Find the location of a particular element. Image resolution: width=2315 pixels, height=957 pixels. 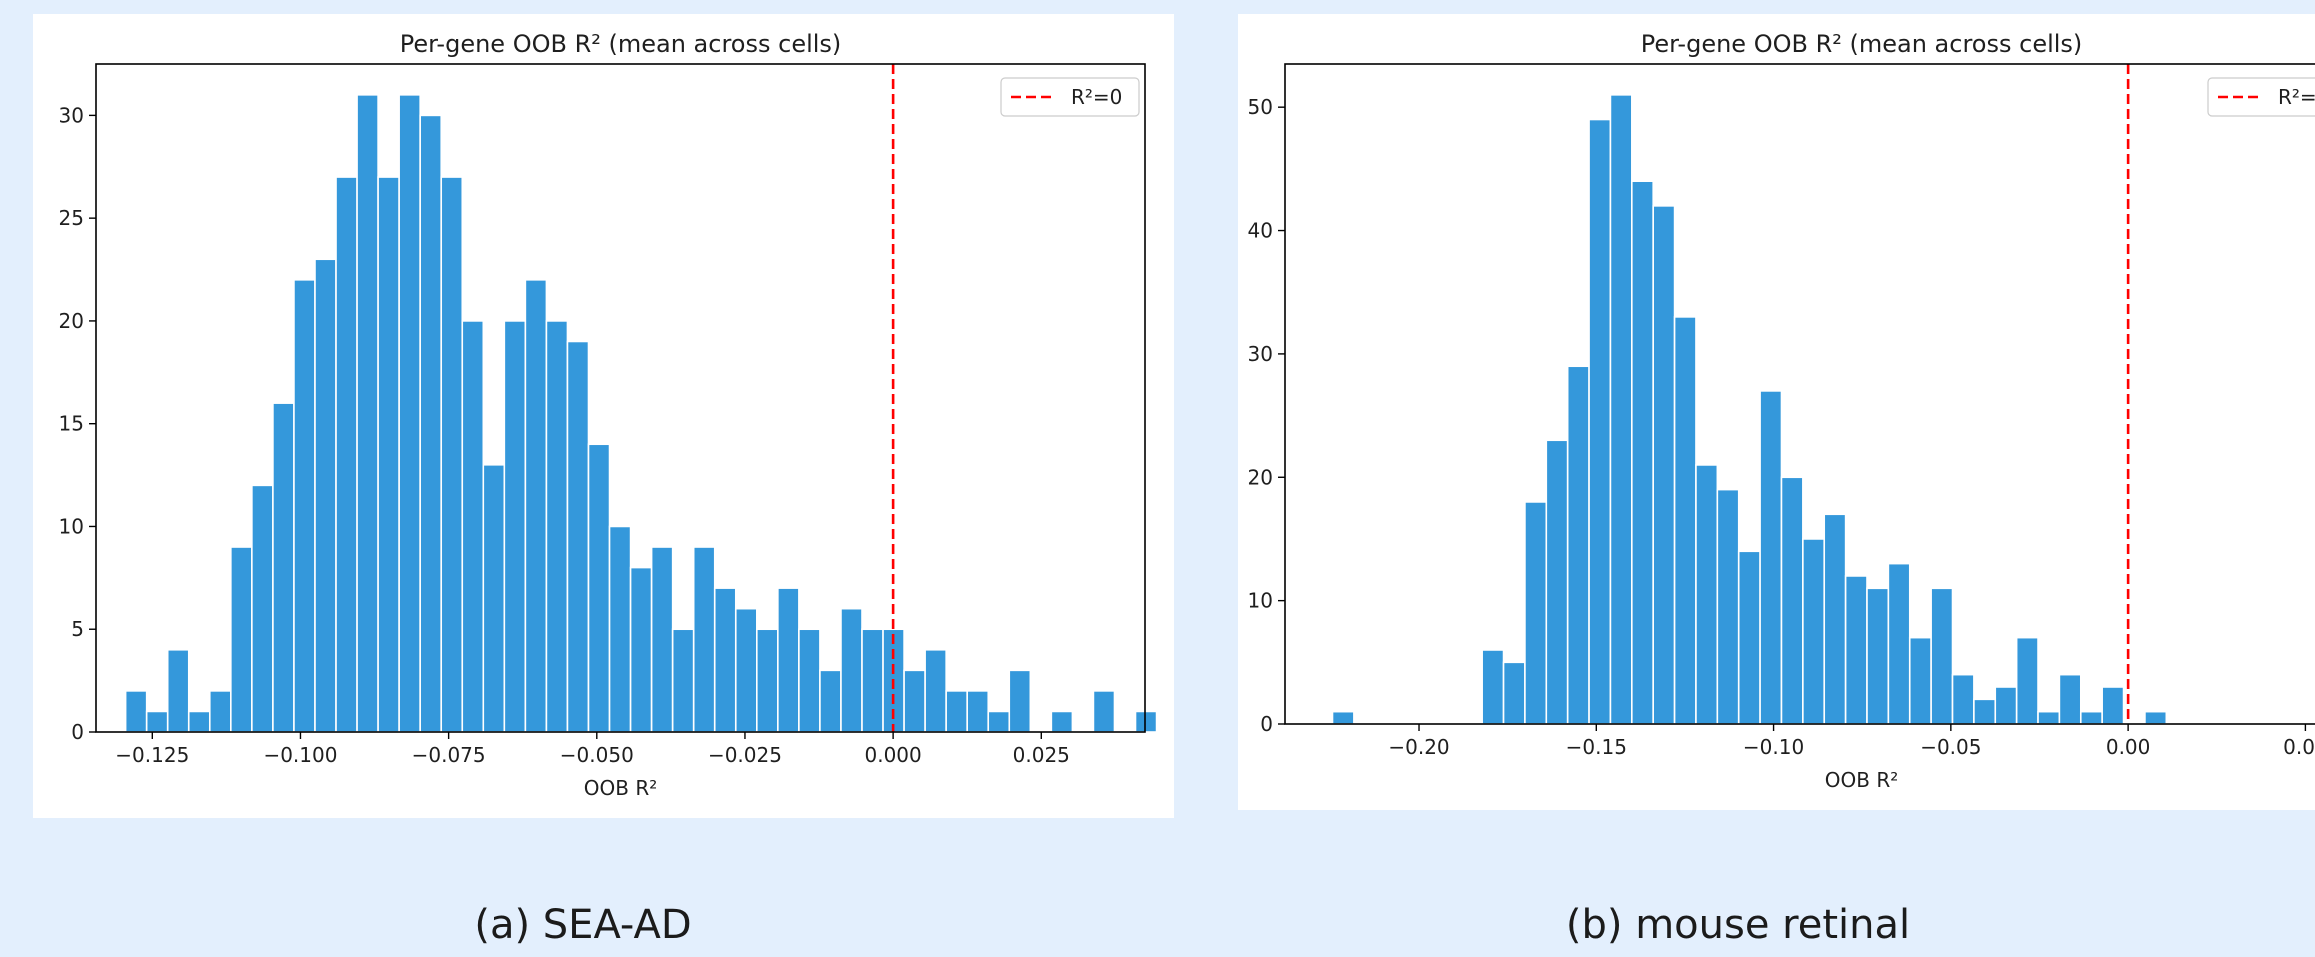

caption-mouse-retinal: (b) mouse retinal is located at coordinates (1738, 925).